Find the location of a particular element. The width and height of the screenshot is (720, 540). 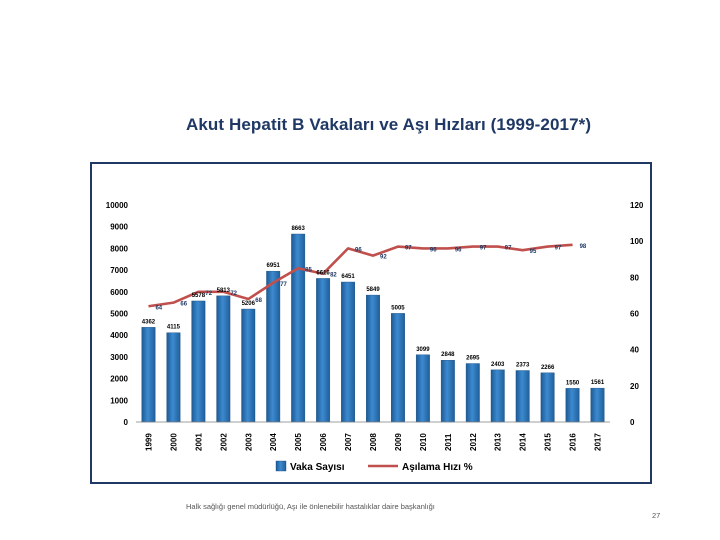

y-left-tick: 6000 is located at coordinates (119, 292).